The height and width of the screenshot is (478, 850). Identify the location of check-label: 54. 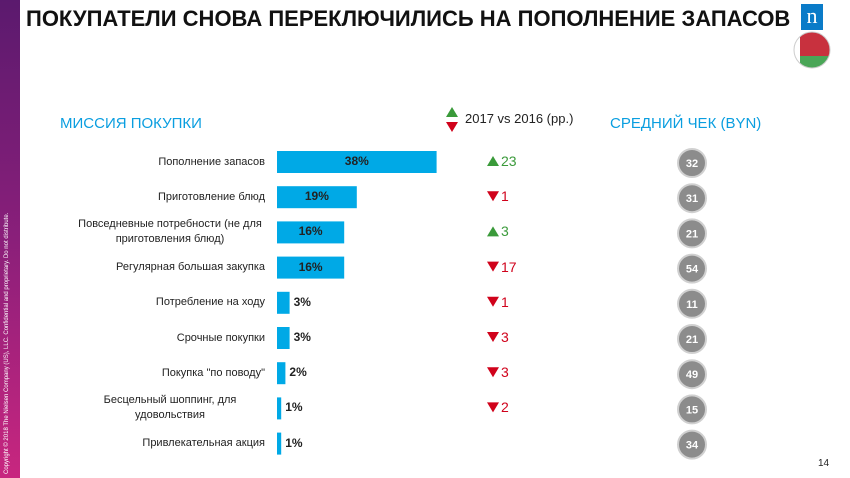
(692, 270).